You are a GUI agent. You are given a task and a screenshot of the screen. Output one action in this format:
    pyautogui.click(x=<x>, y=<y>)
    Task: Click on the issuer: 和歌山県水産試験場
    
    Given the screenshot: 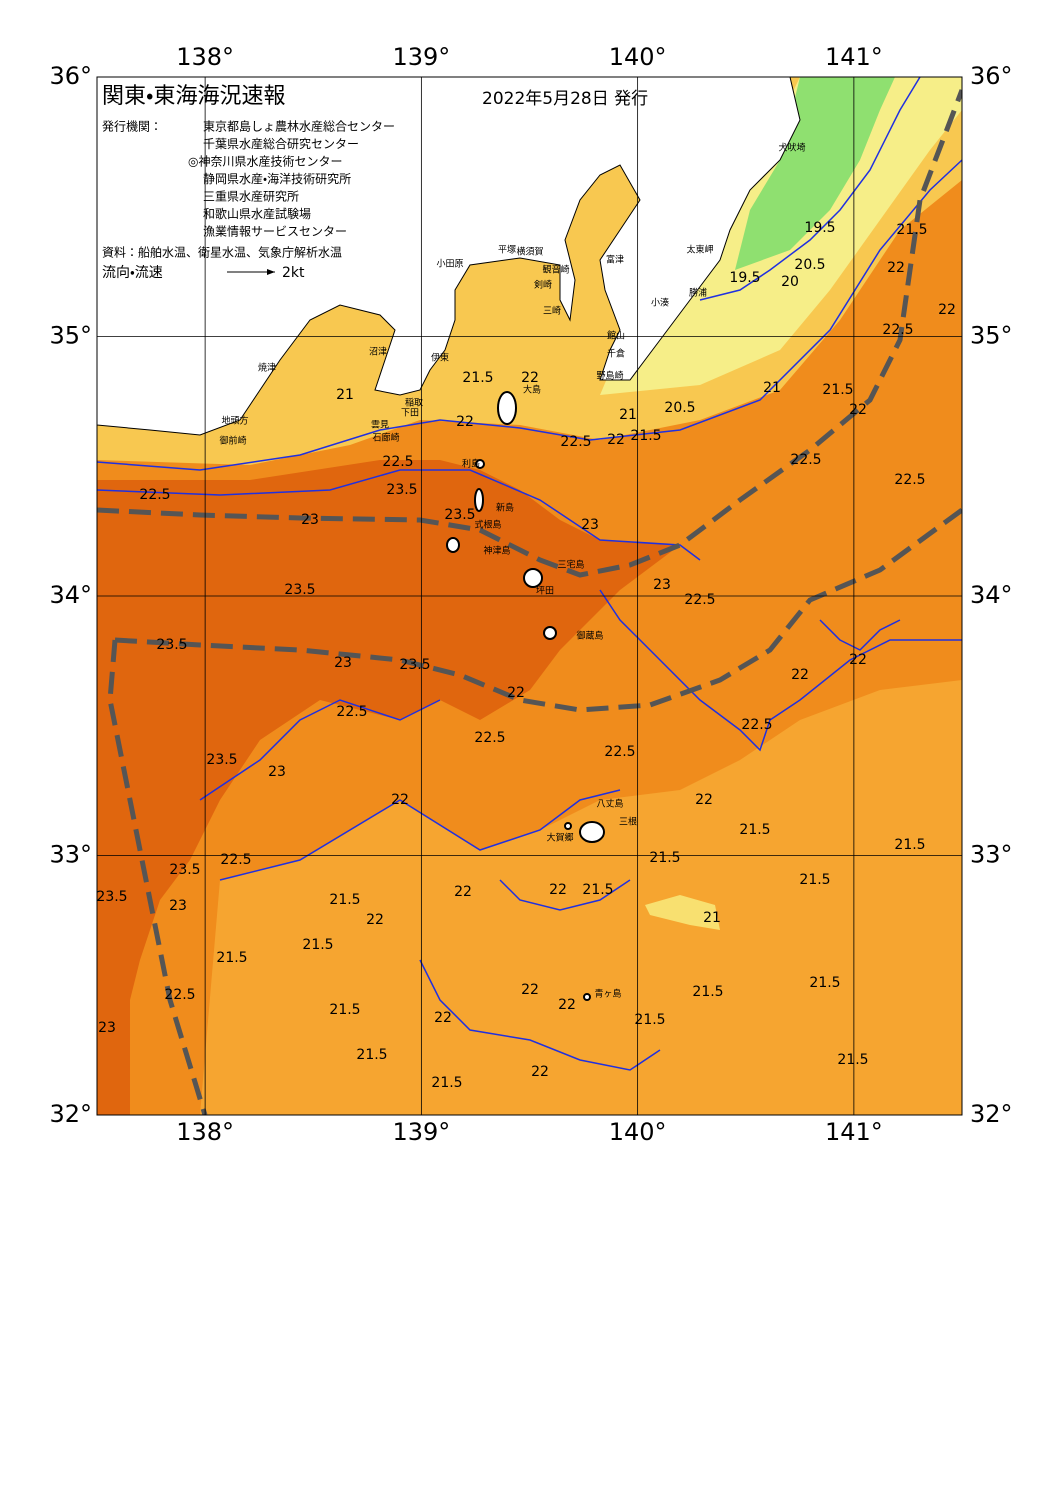 What is the action you would take?
    pyautogui.click(x=257, y=213)
    